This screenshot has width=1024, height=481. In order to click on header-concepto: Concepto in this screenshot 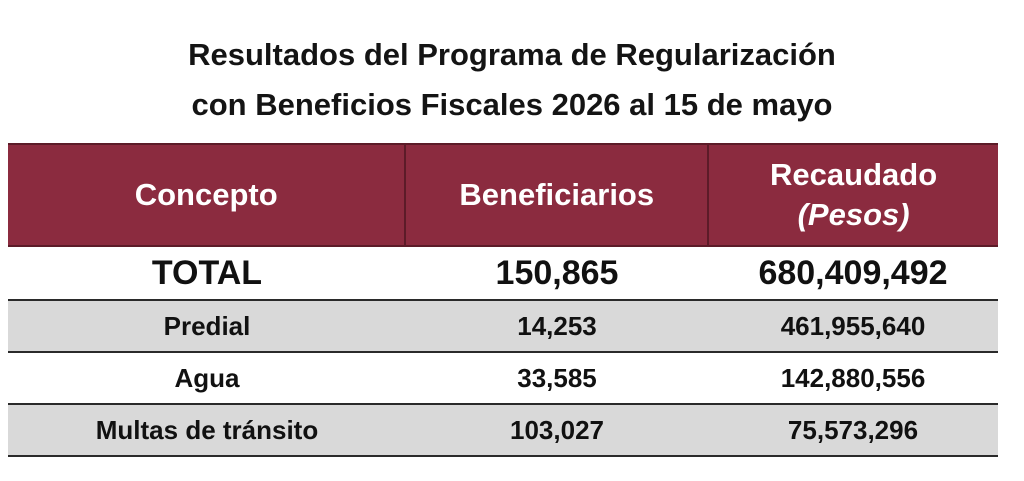, I will do `click(207, 195)`.